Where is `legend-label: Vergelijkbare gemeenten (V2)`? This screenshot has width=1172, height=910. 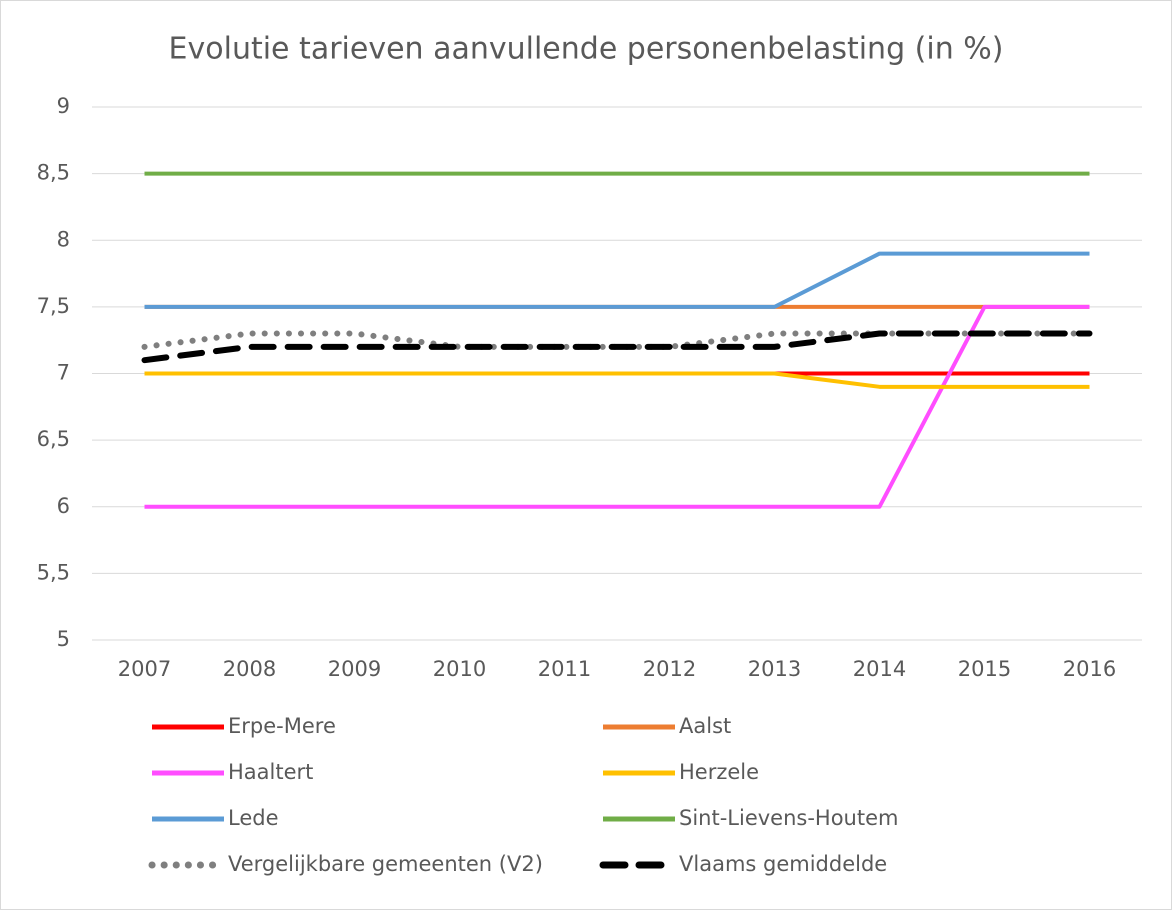 legend-label: Vergelijkbare gemeenten (V2) is located at coordinates (385, 864).